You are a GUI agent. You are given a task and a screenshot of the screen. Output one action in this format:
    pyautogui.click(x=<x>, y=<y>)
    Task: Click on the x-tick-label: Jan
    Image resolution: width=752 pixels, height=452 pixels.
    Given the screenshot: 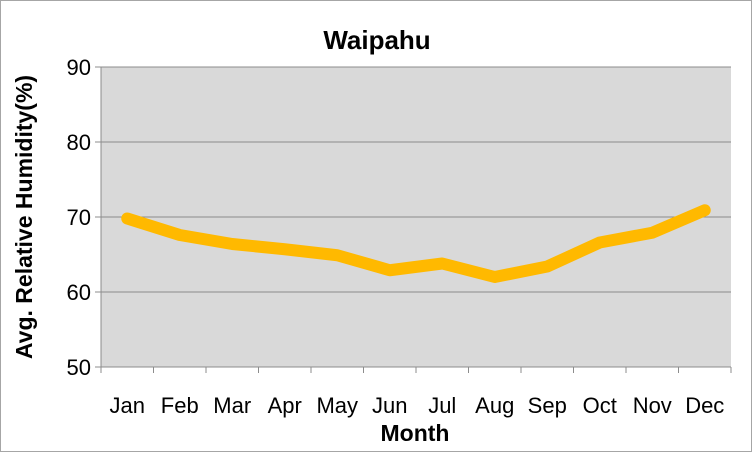 What is the action you would take?
    pyautogui.click(x=127, y=405)
    